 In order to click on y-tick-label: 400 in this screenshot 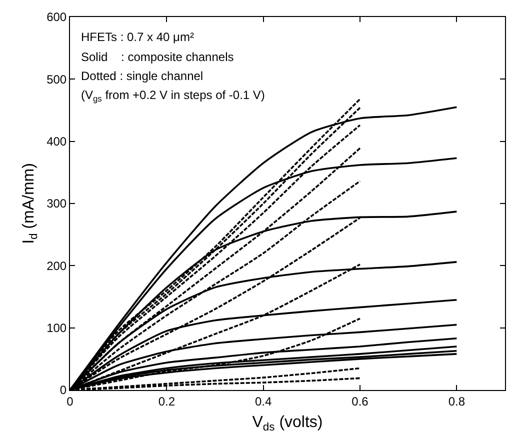, I will do `click(56, 141)`.